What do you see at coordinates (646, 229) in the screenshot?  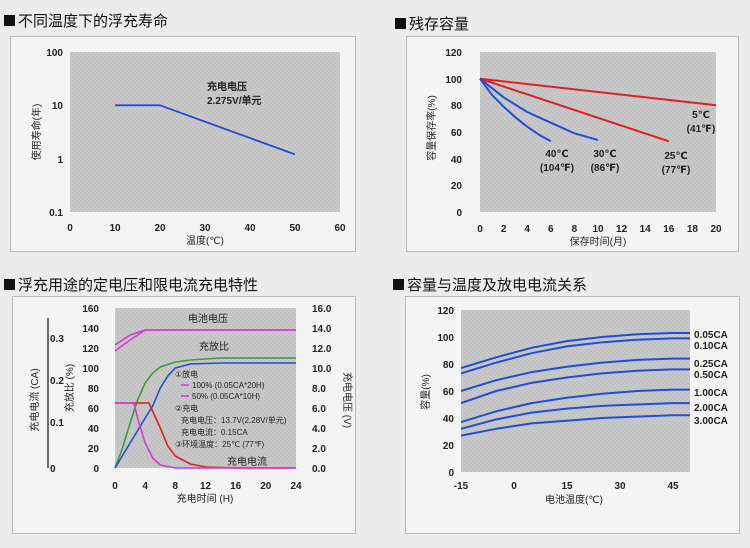 I see `x-tick-label: 14` at bounding box center [646, 229].